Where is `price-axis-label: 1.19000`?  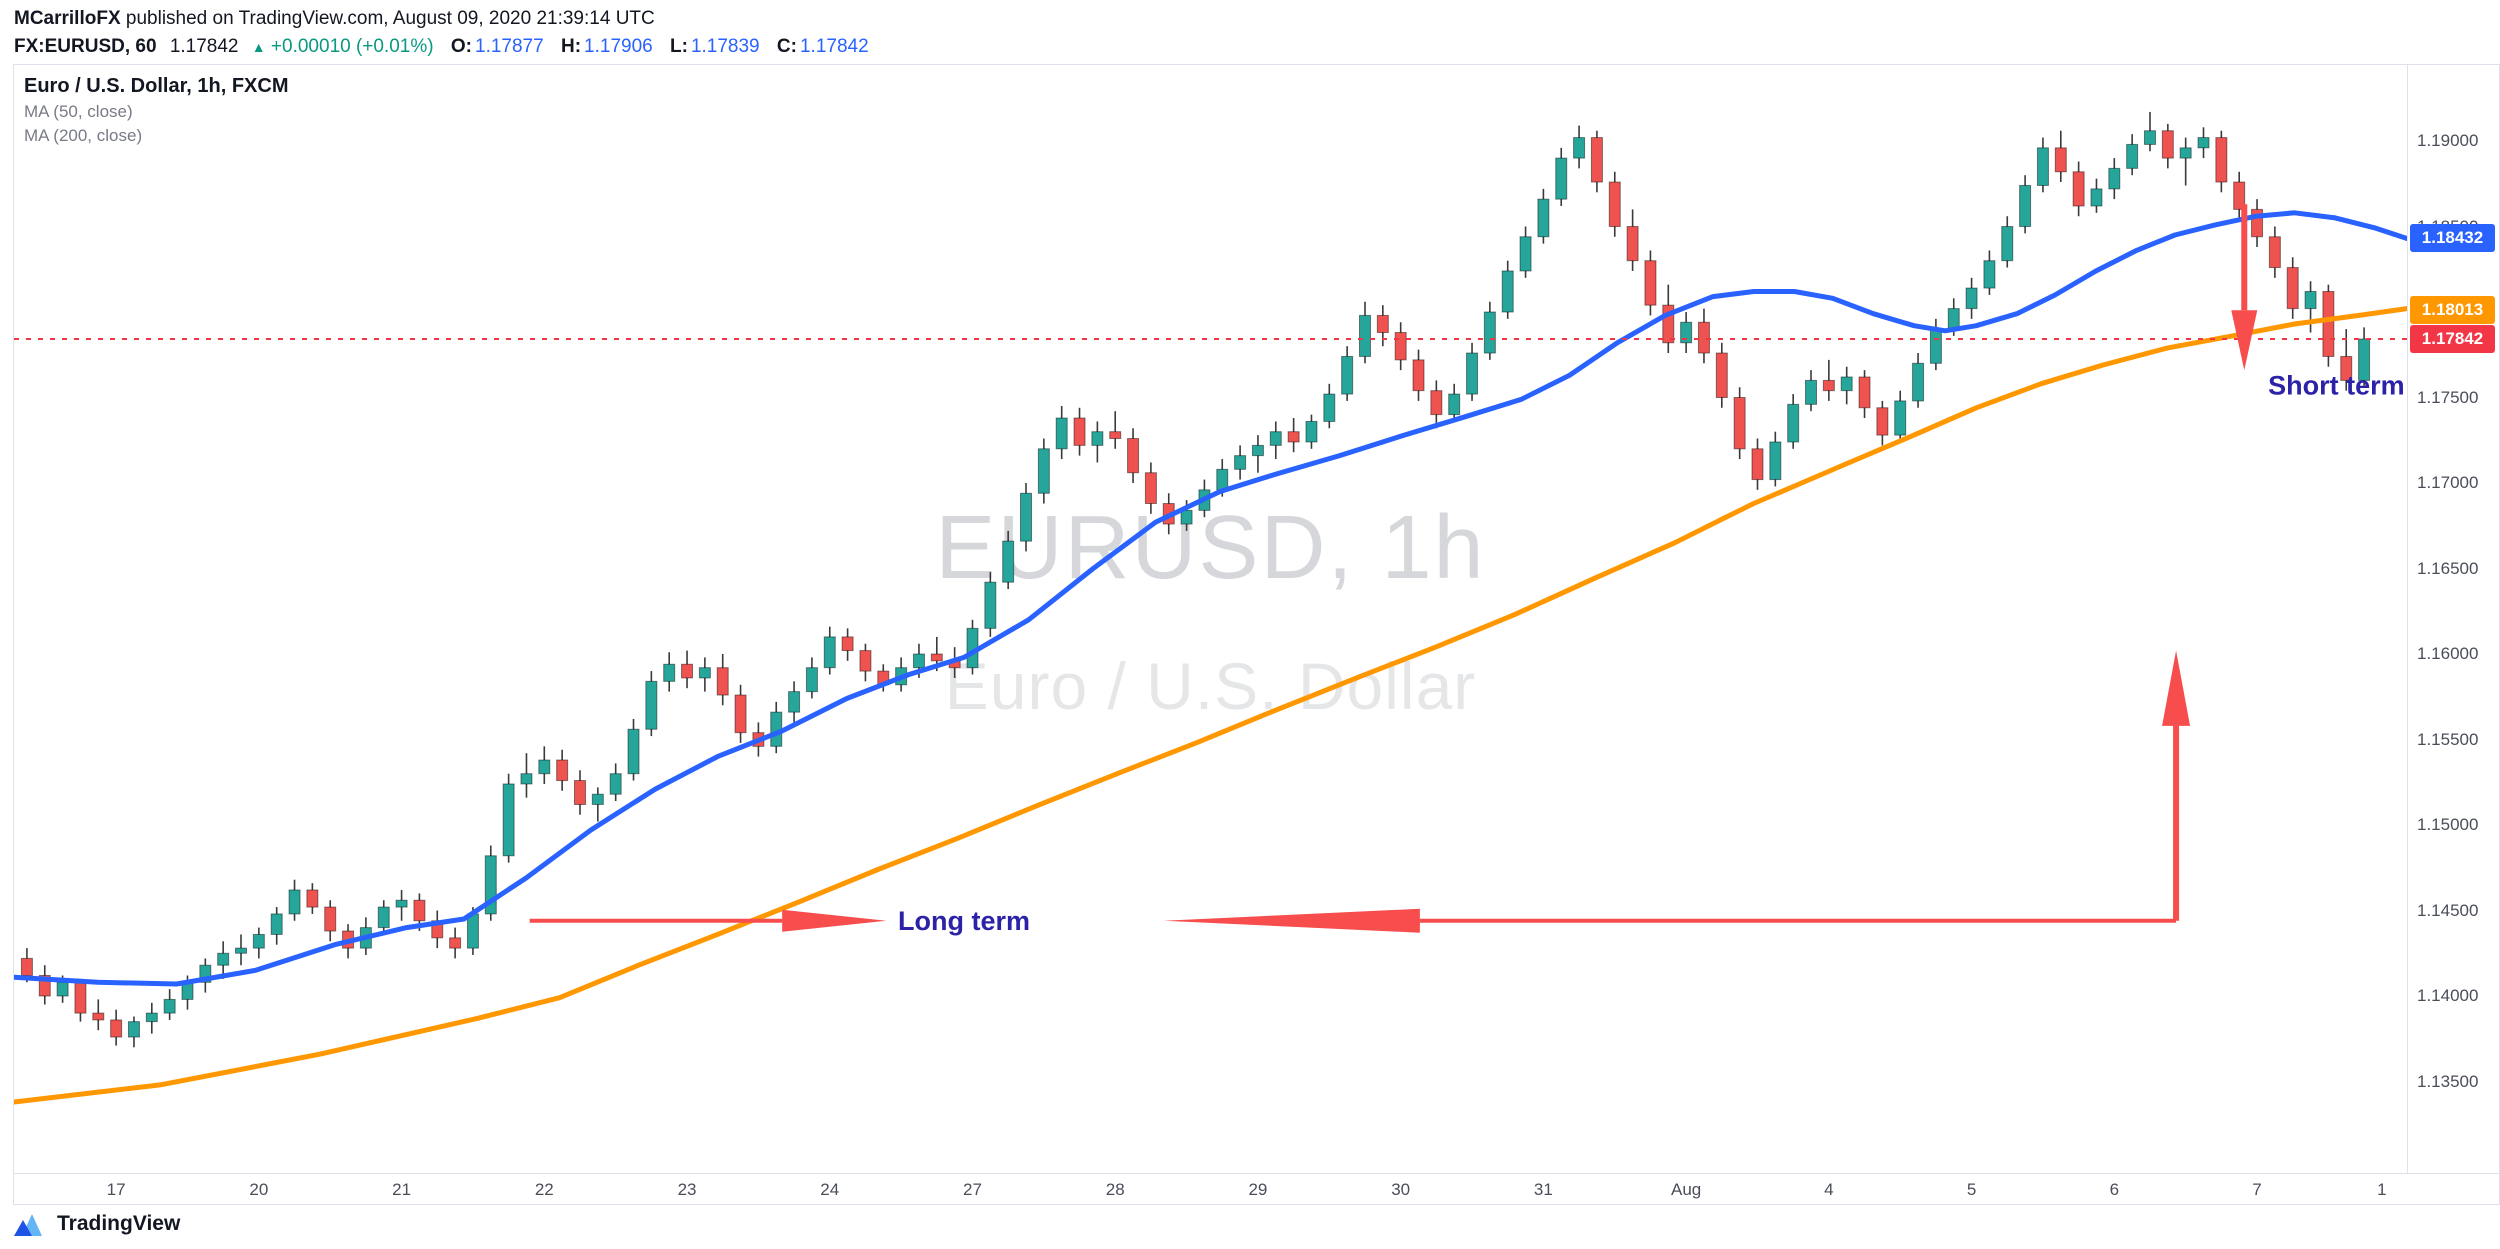 price-axis-label: 1.19000 is located at coordinates (2448, 140).